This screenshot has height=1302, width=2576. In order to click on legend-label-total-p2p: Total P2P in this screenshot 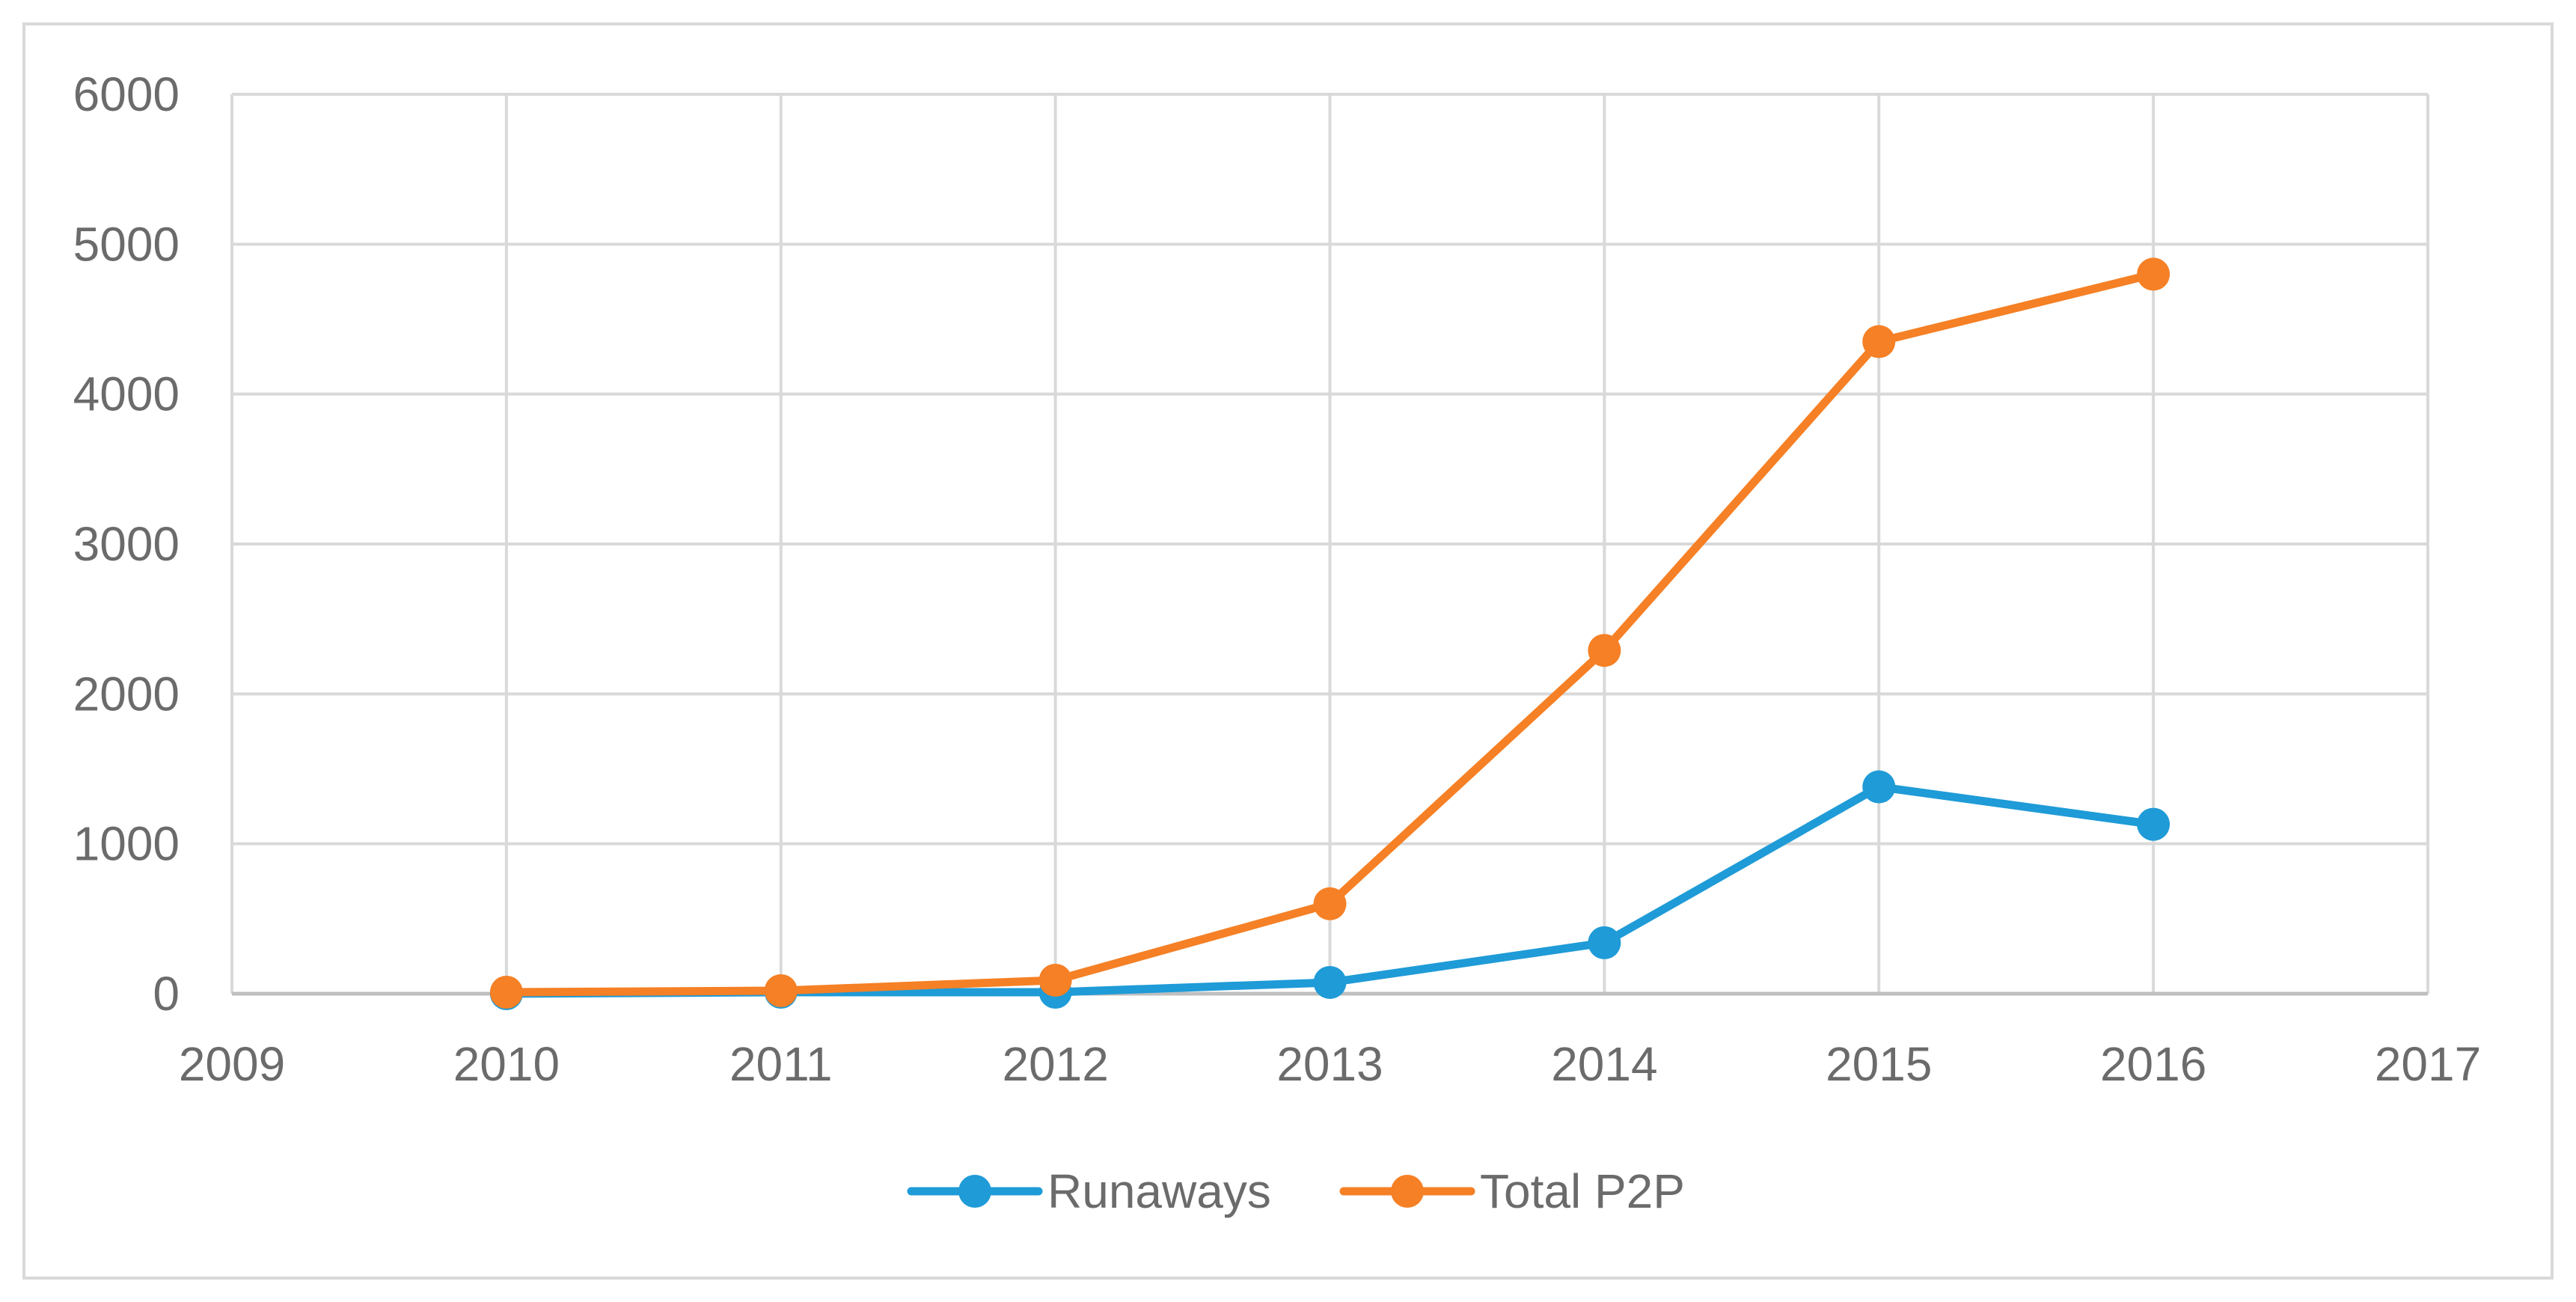, I will do `click(1583, 1191)`.